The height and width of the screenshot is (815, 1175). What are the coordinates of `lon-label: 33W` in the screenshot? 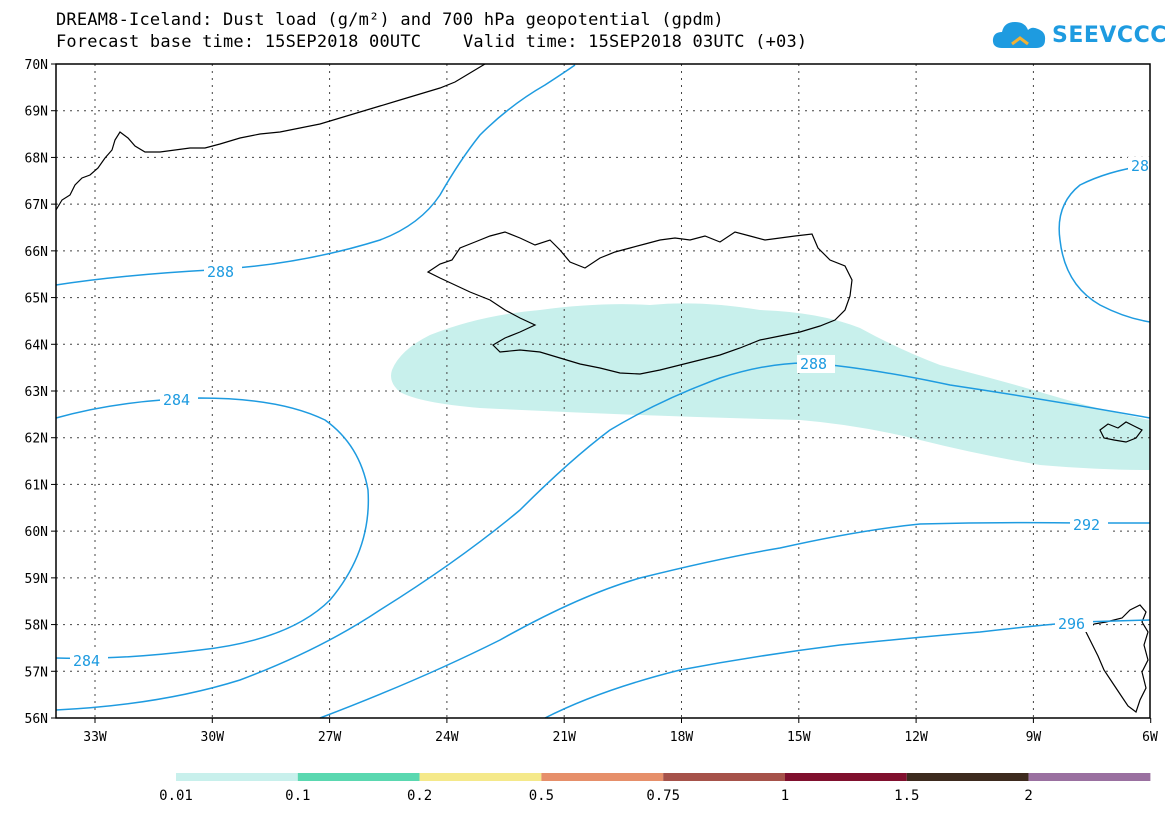 It's located at (95, 737).